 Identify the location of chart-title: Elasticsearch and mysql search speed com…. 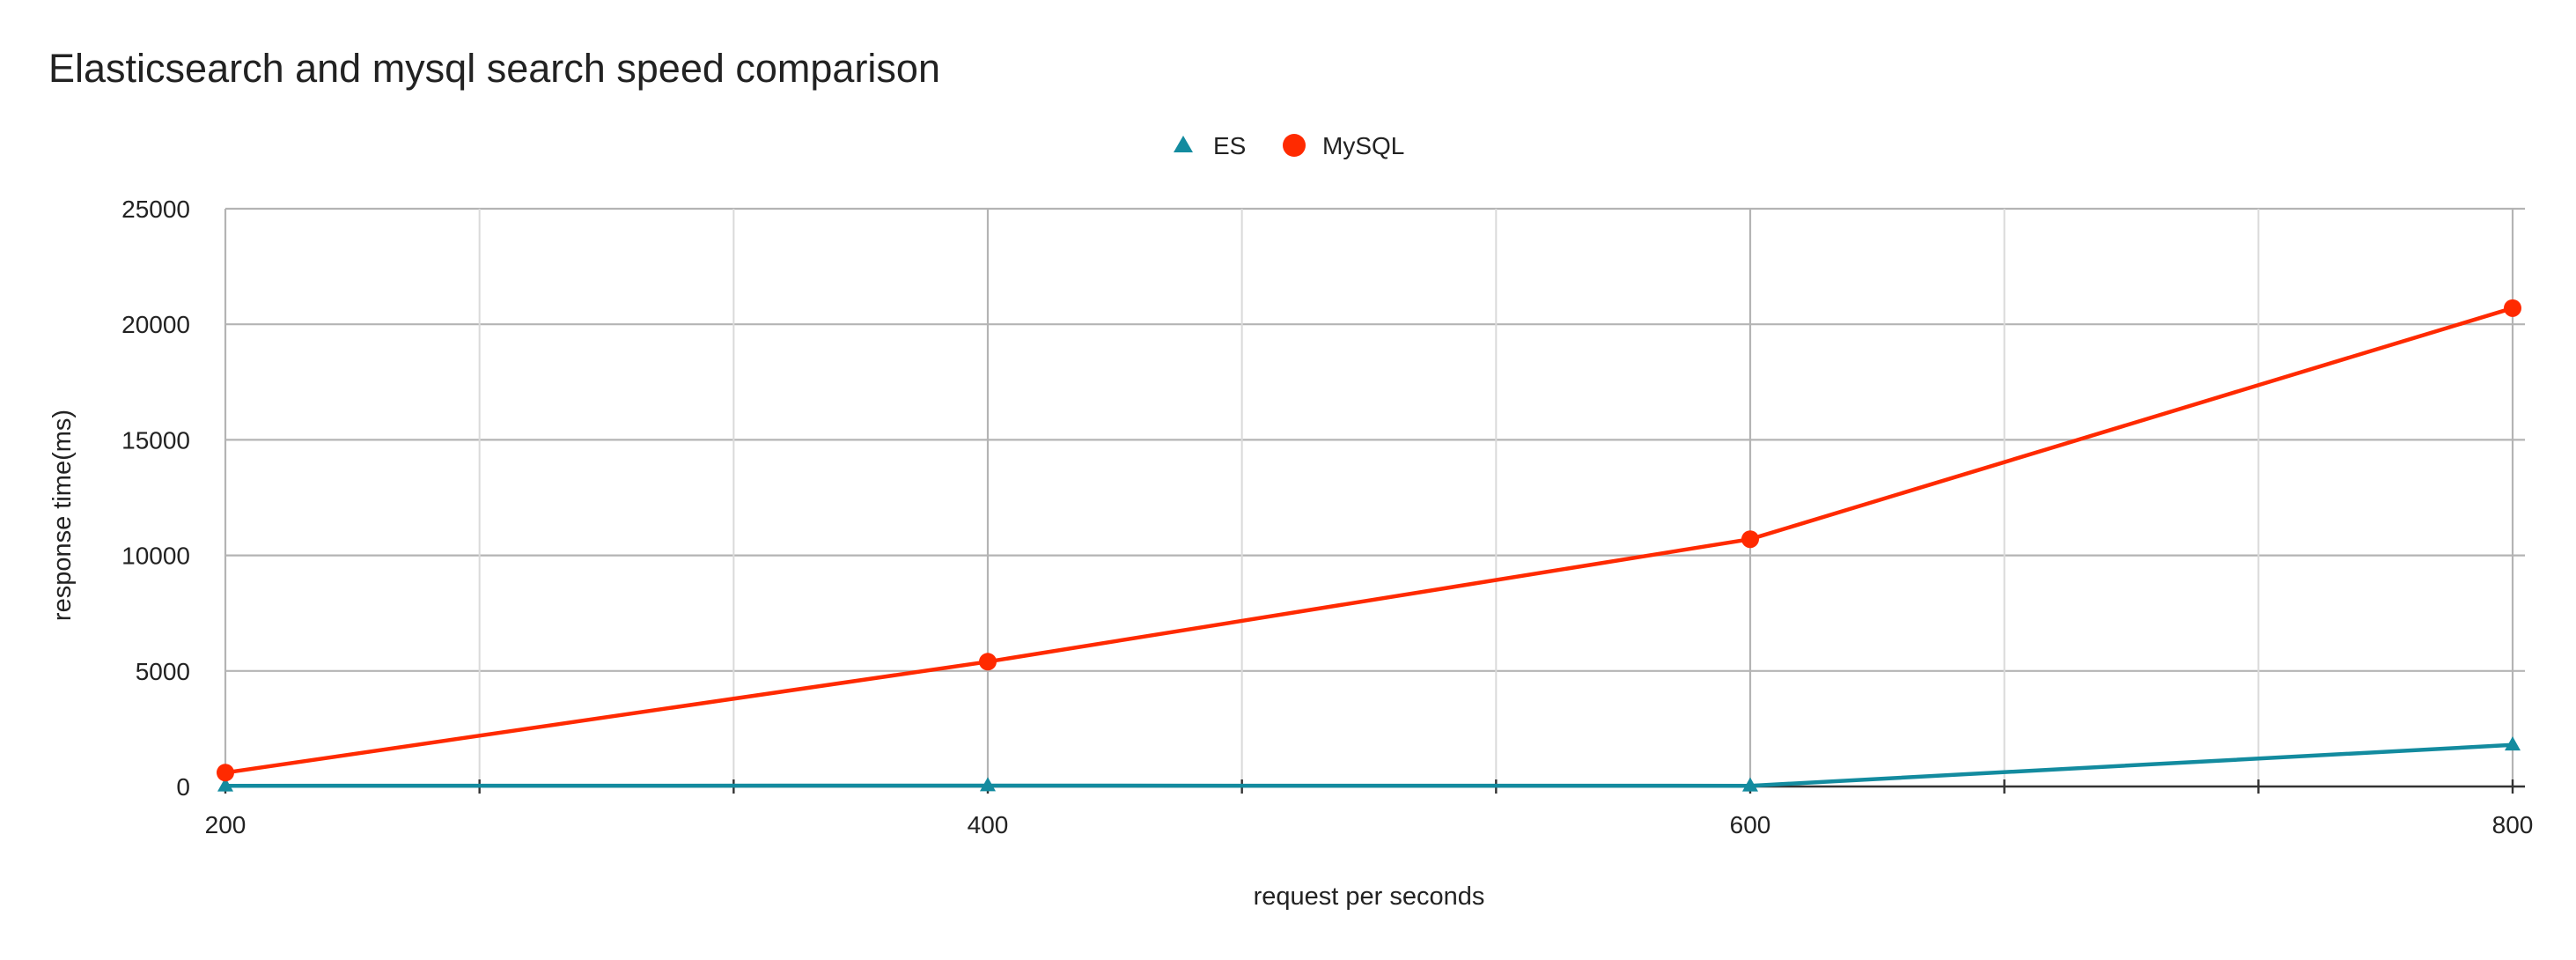
(494, 69).